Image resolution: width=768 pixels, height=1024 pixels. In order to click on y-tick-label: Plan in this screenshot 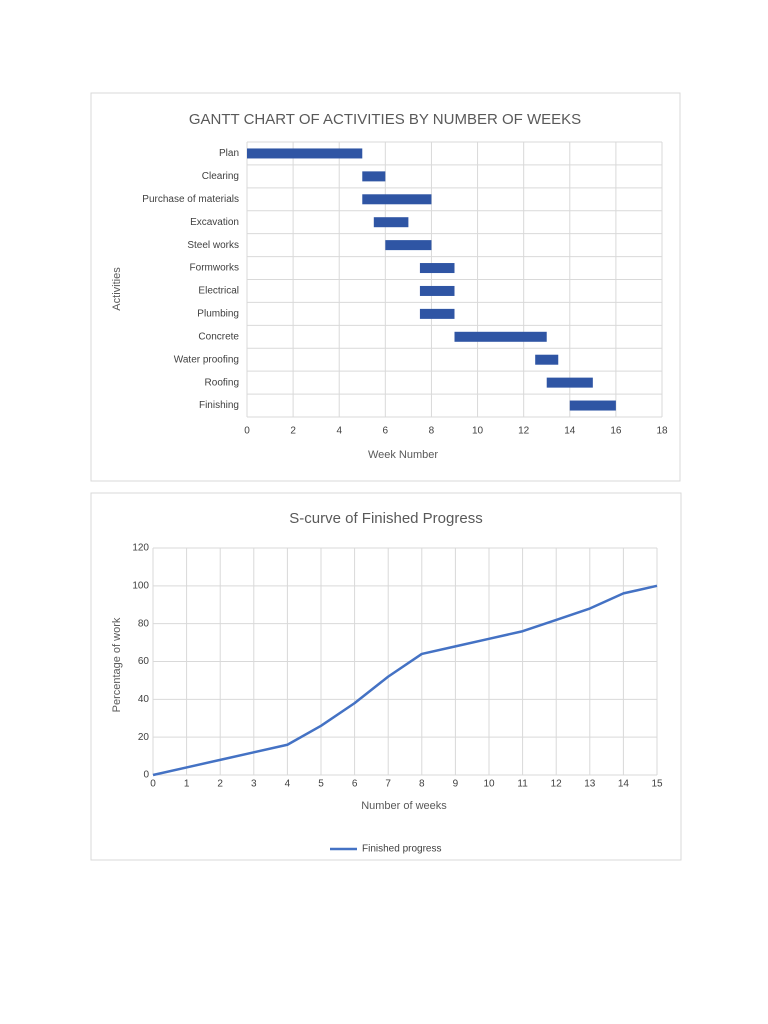, I will do `click(229, 153)`.